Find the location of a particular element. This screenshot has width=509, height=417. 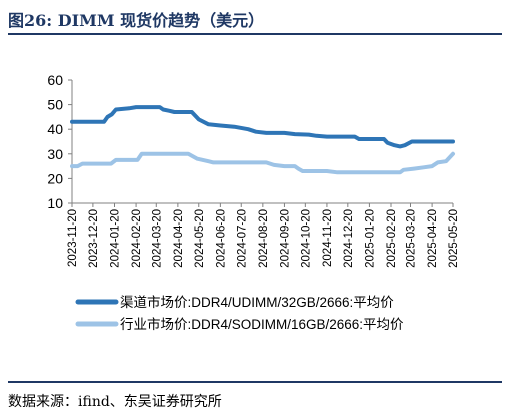

x-tick-label: 2025-03-20 is located at coordinates (412, 238).